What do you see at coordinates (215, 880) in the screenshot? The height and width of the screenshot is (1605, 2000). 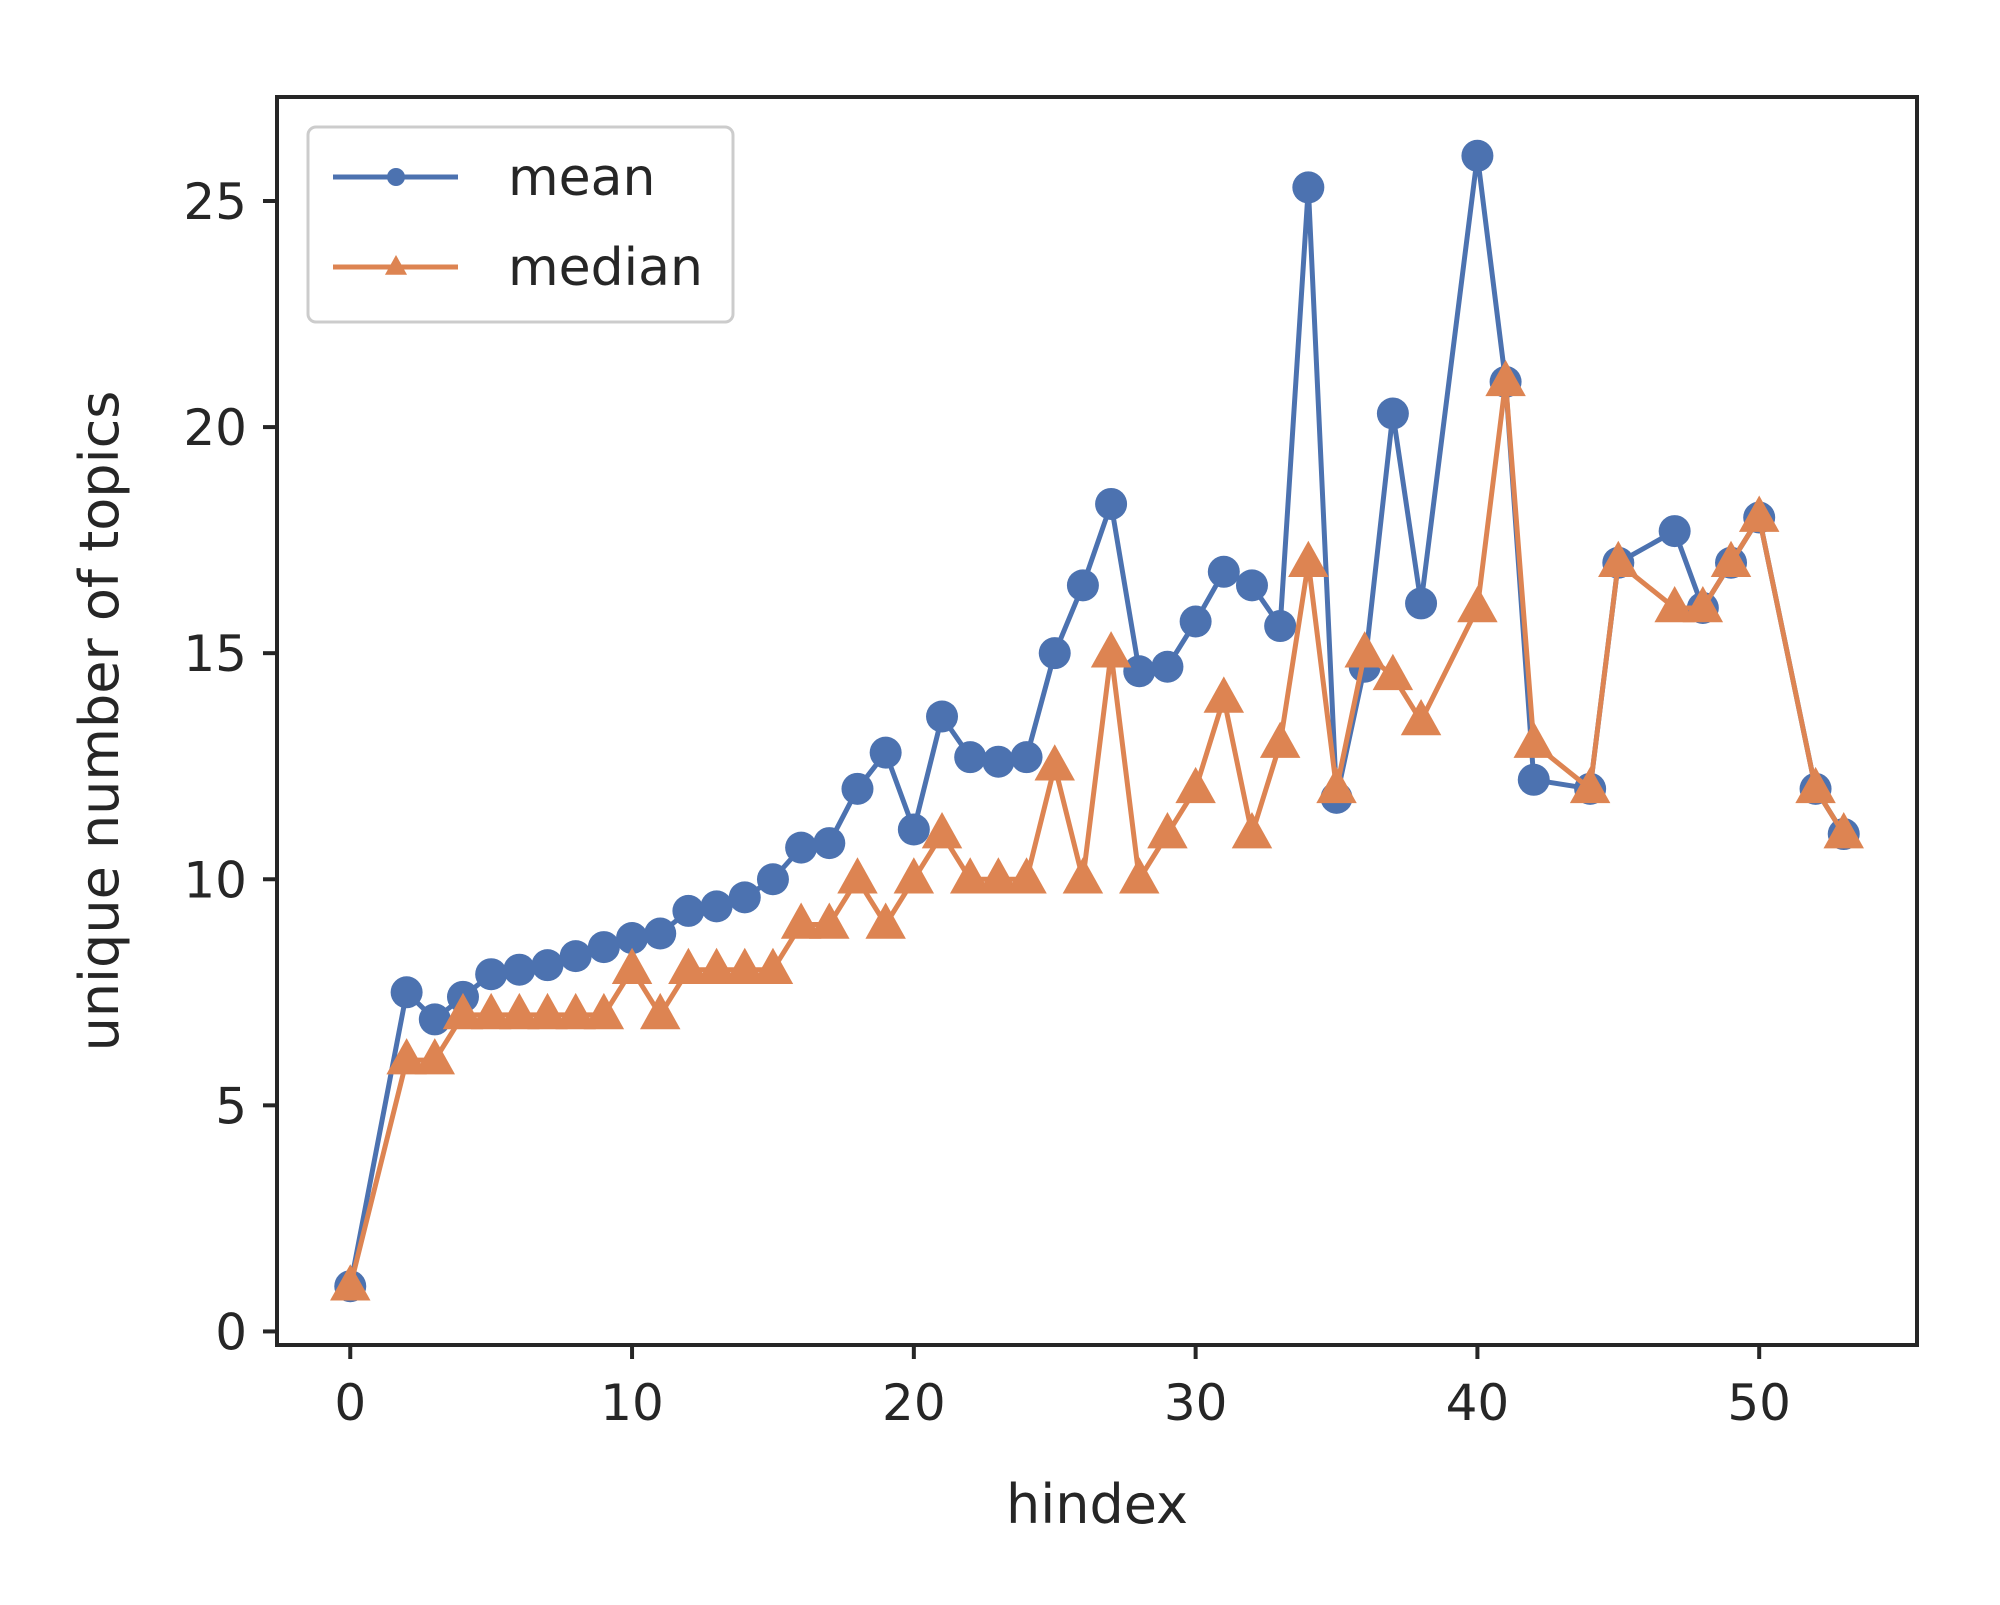 I see `y-tick-label: 10` at bounding box center [215, 880].